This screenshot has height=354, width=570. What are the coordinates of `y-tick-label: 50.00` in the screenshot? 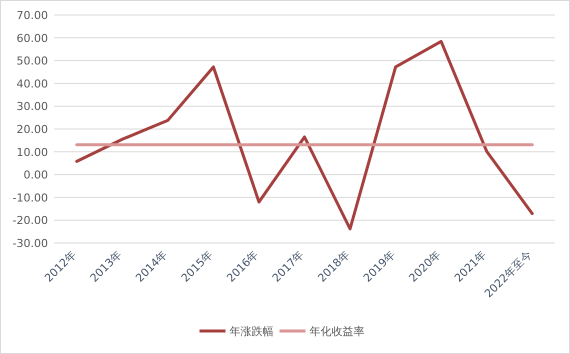 It's located at (32, 61).